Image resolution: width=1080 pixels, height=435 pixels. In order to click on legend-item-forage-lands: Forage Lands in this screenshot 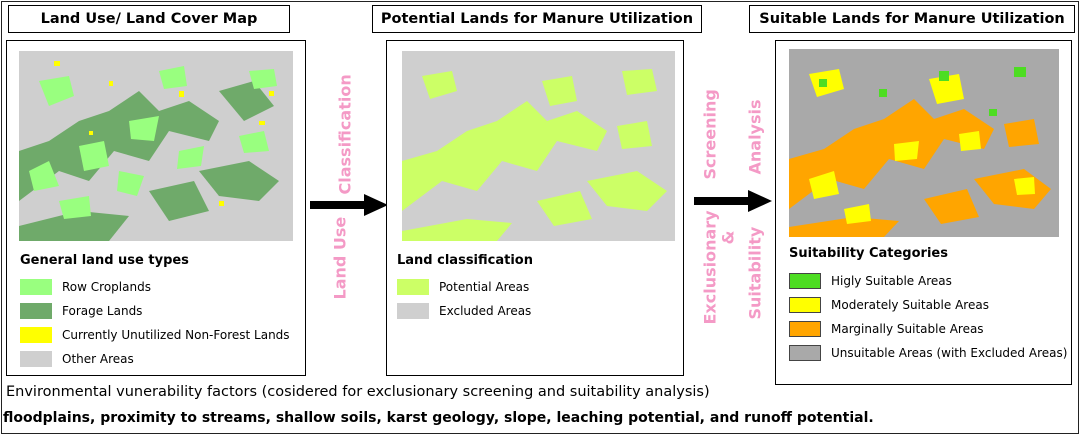, I will do `click(81, 311)`.